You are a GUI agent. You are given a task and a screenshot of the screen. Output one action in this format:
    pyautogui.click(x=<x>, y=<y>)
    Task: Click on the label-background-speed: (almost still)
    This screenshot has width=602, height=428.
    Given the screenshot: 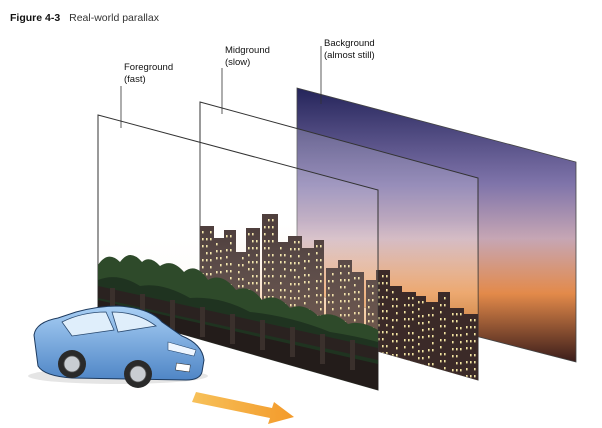 What is the action you would take?
    pyautogui.click(x=349, y=55)
    